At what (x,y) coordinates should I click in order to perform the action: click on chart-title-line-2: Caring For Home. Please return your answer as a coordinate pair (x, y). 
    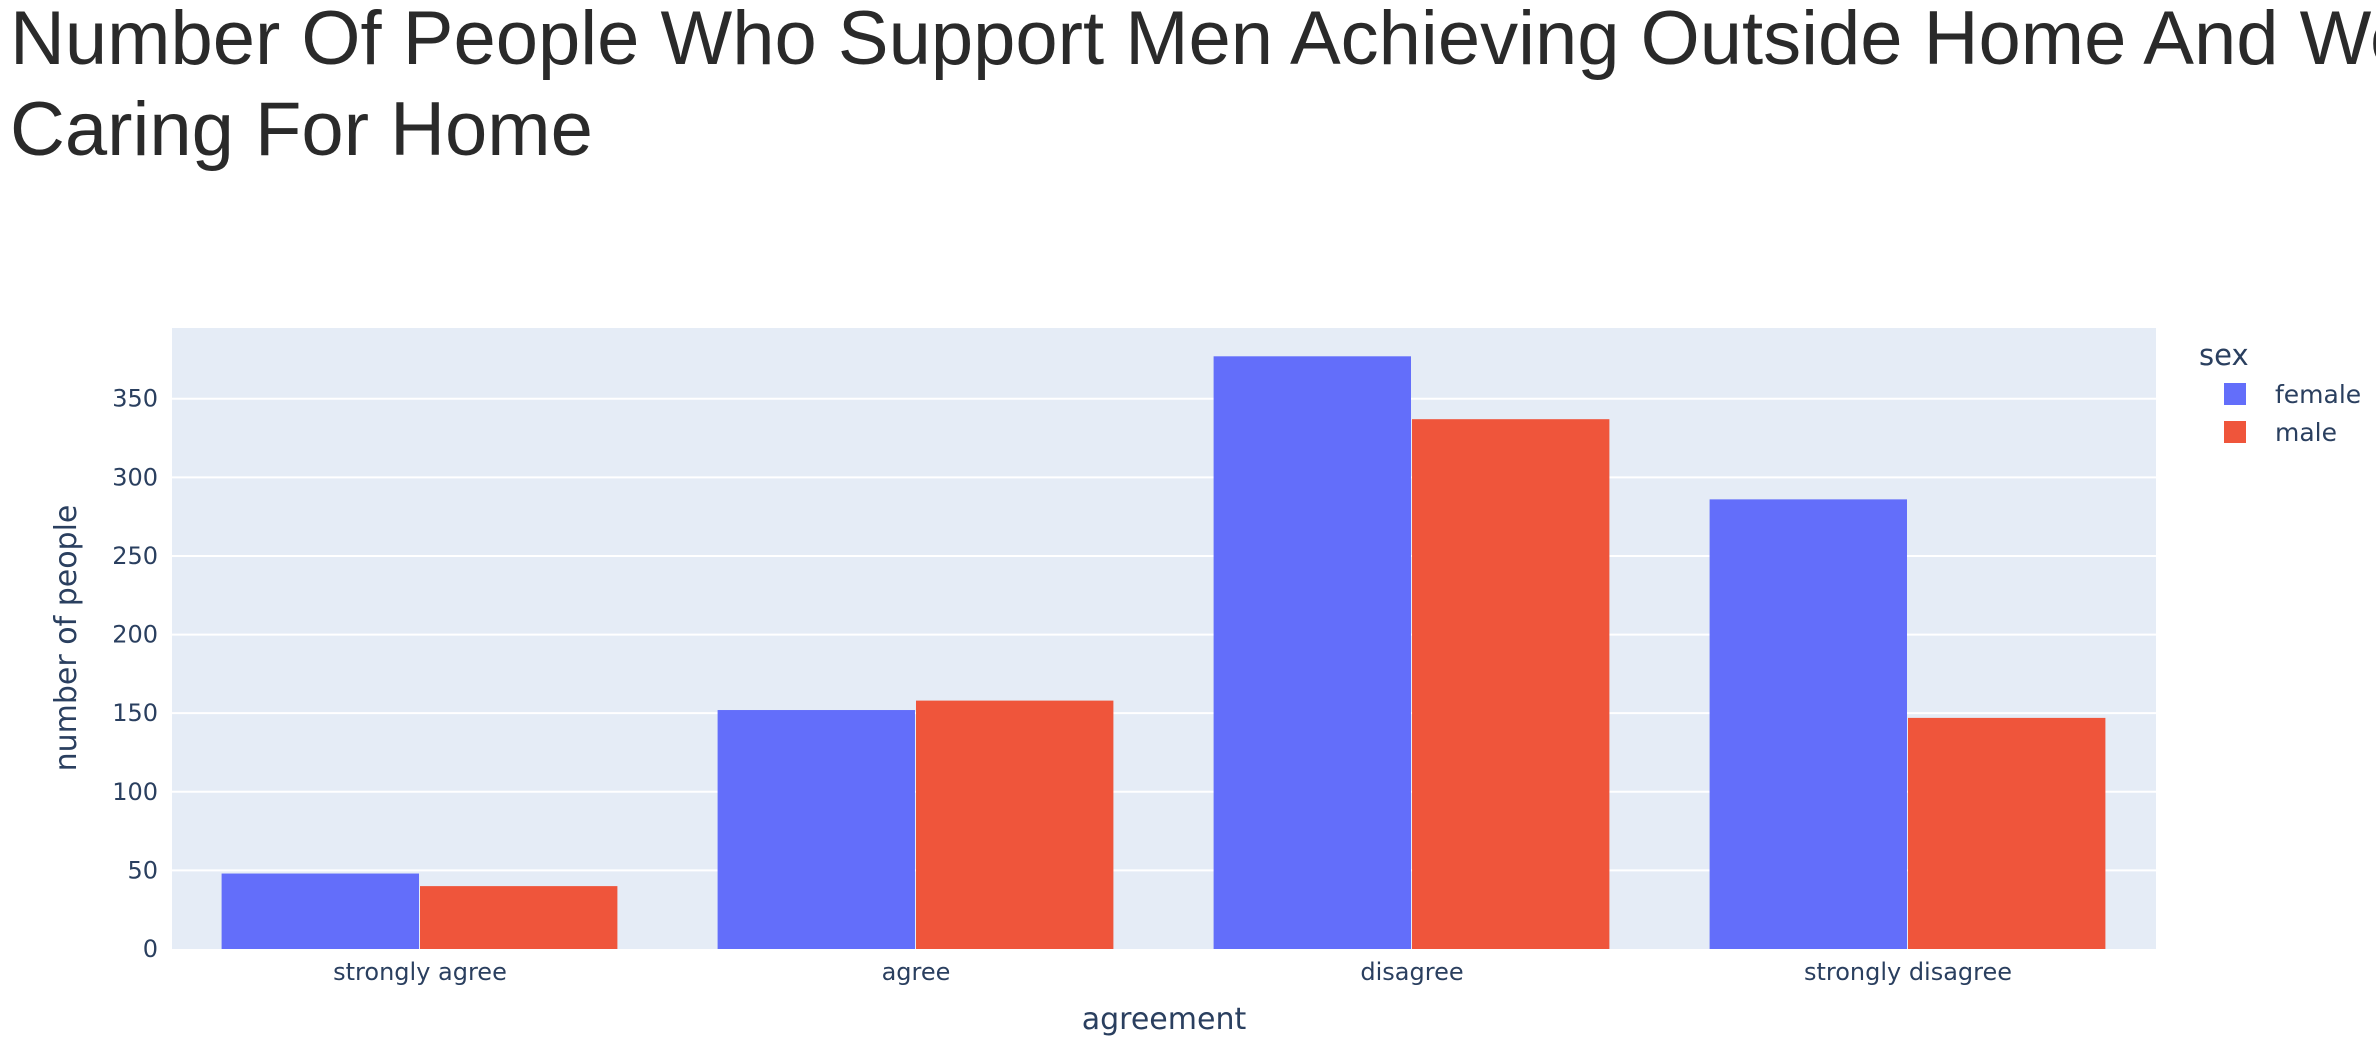
    Looking at the image, I should click on (301, 129).